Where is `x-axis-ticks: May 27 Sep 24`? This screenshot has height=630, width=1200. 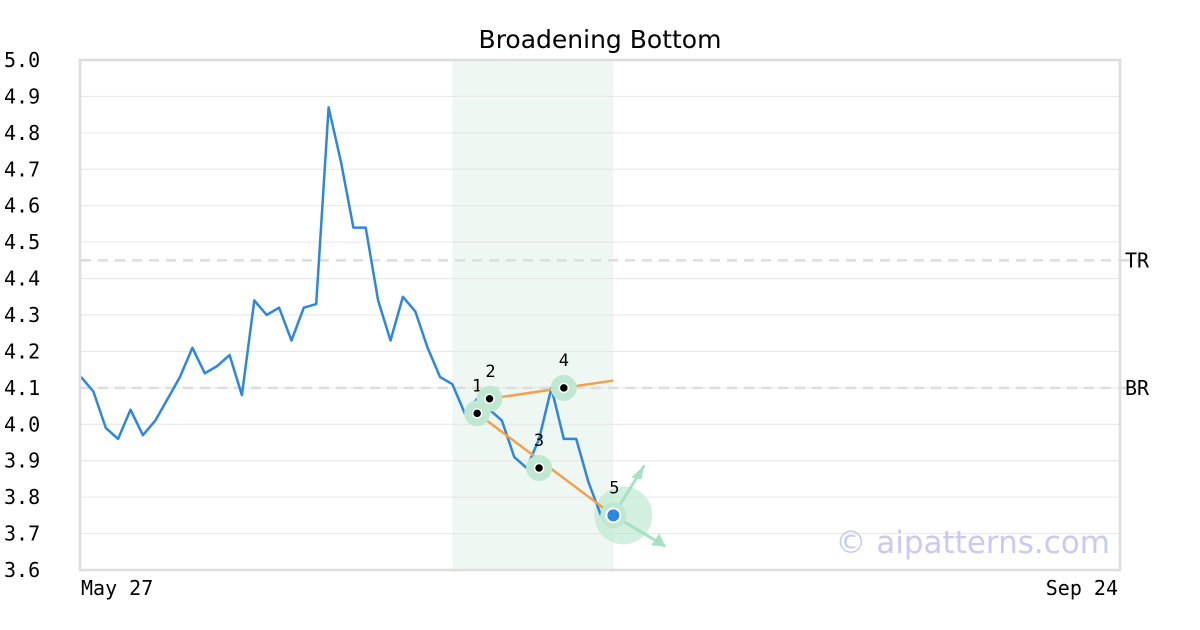 x-axis-ticks: May 27 Sep 24 is located at coordinates (599, 588).